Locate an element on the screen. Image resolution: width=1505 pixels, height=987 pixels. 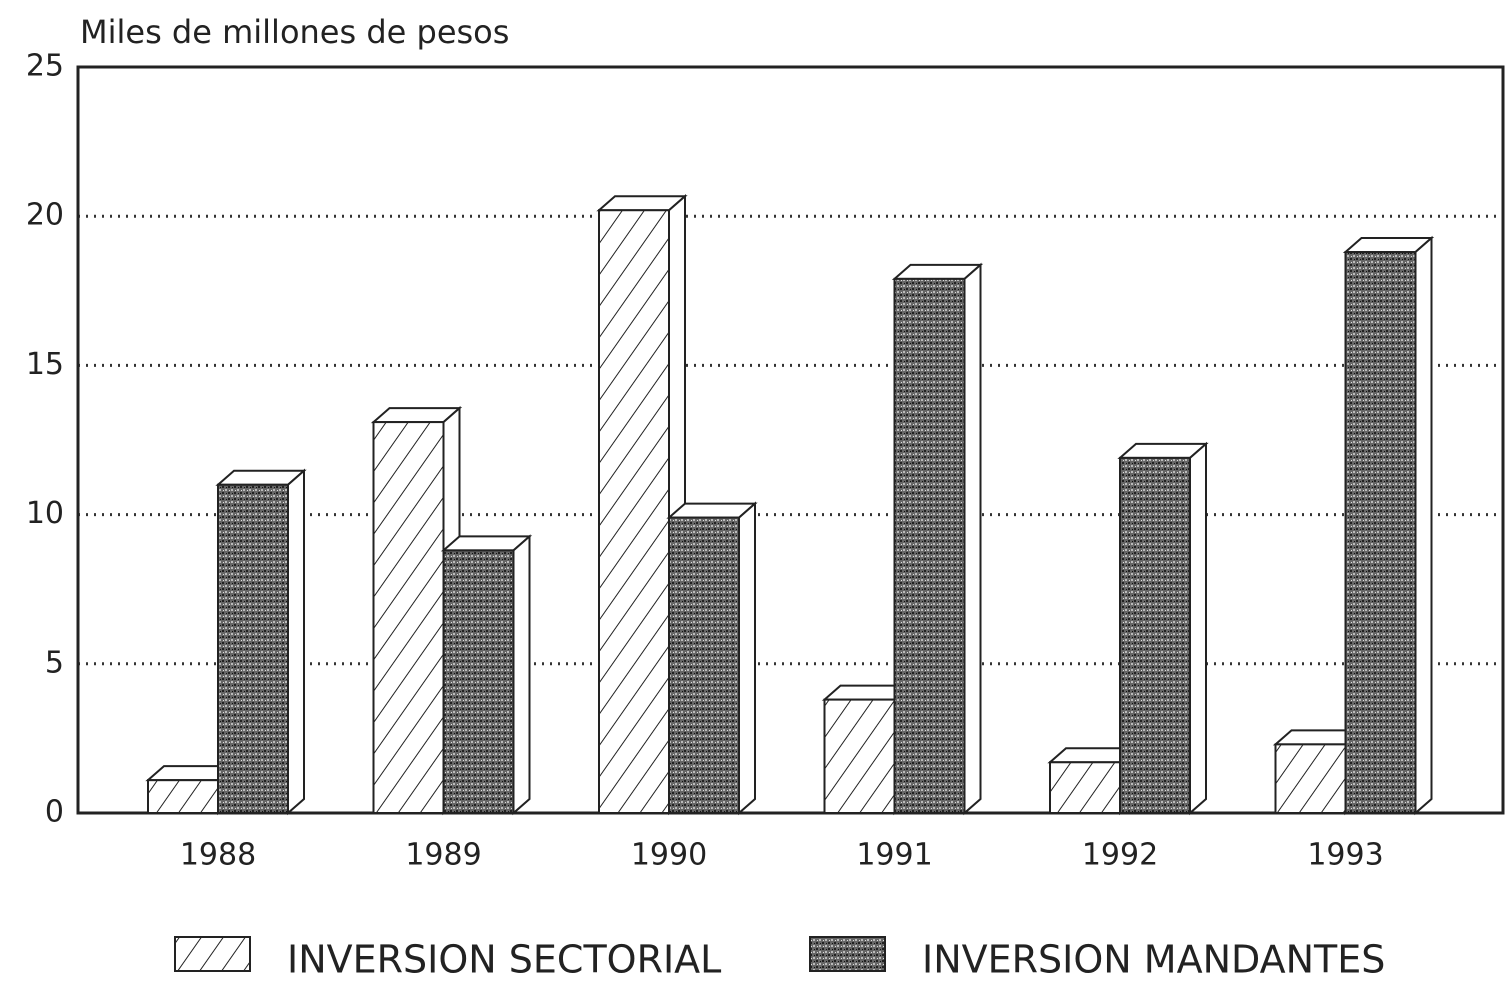
x-tick-label: 1989 is located at coordinates (443, 855).